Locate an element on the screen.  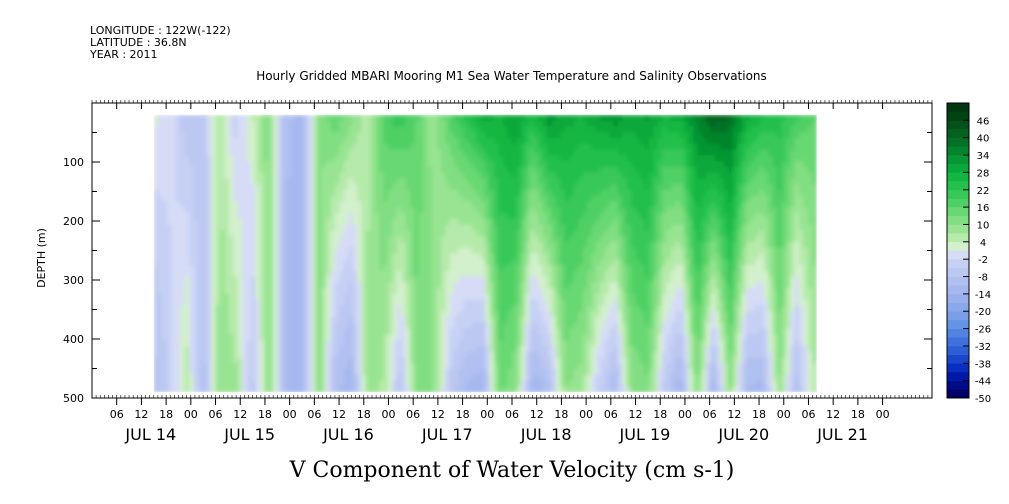
y-tick-label: 300 is located at coordinates (73, 280).